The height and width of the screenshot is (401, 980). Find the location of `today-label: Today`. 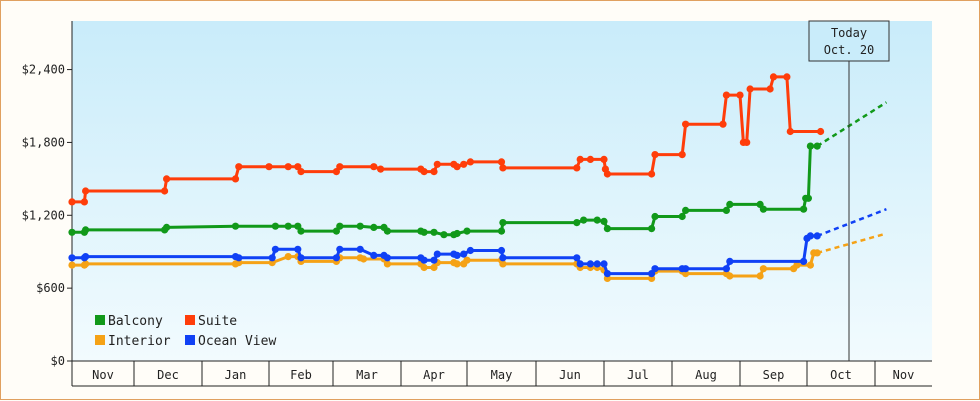

today-label: Today is located at coordinates (849, 33).